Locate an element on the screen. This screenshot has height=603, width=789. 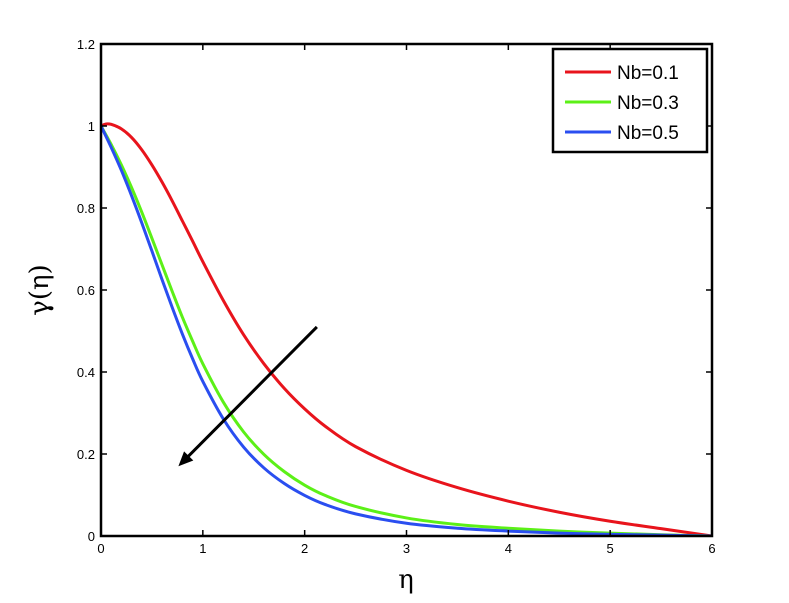
x-tick-label: 1 is located at coordinates (202, 548).